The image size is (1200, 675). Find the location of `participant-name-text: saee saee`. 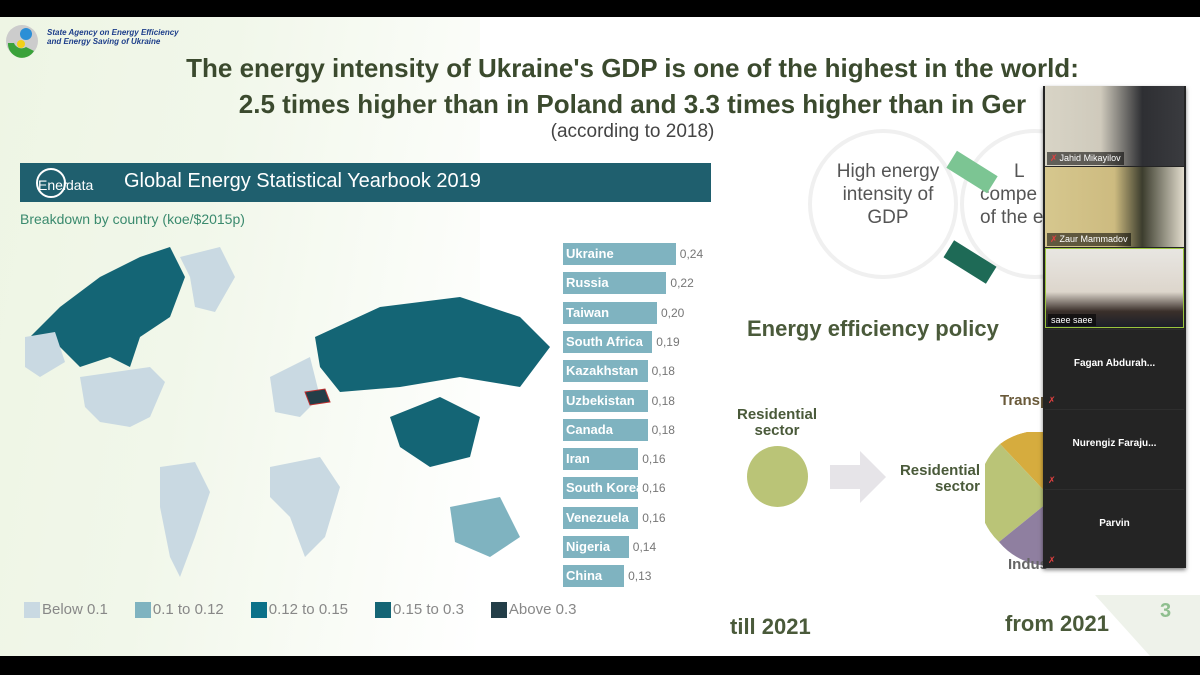

participant-name-text: saee saee is located at coordinates (1072, 320).